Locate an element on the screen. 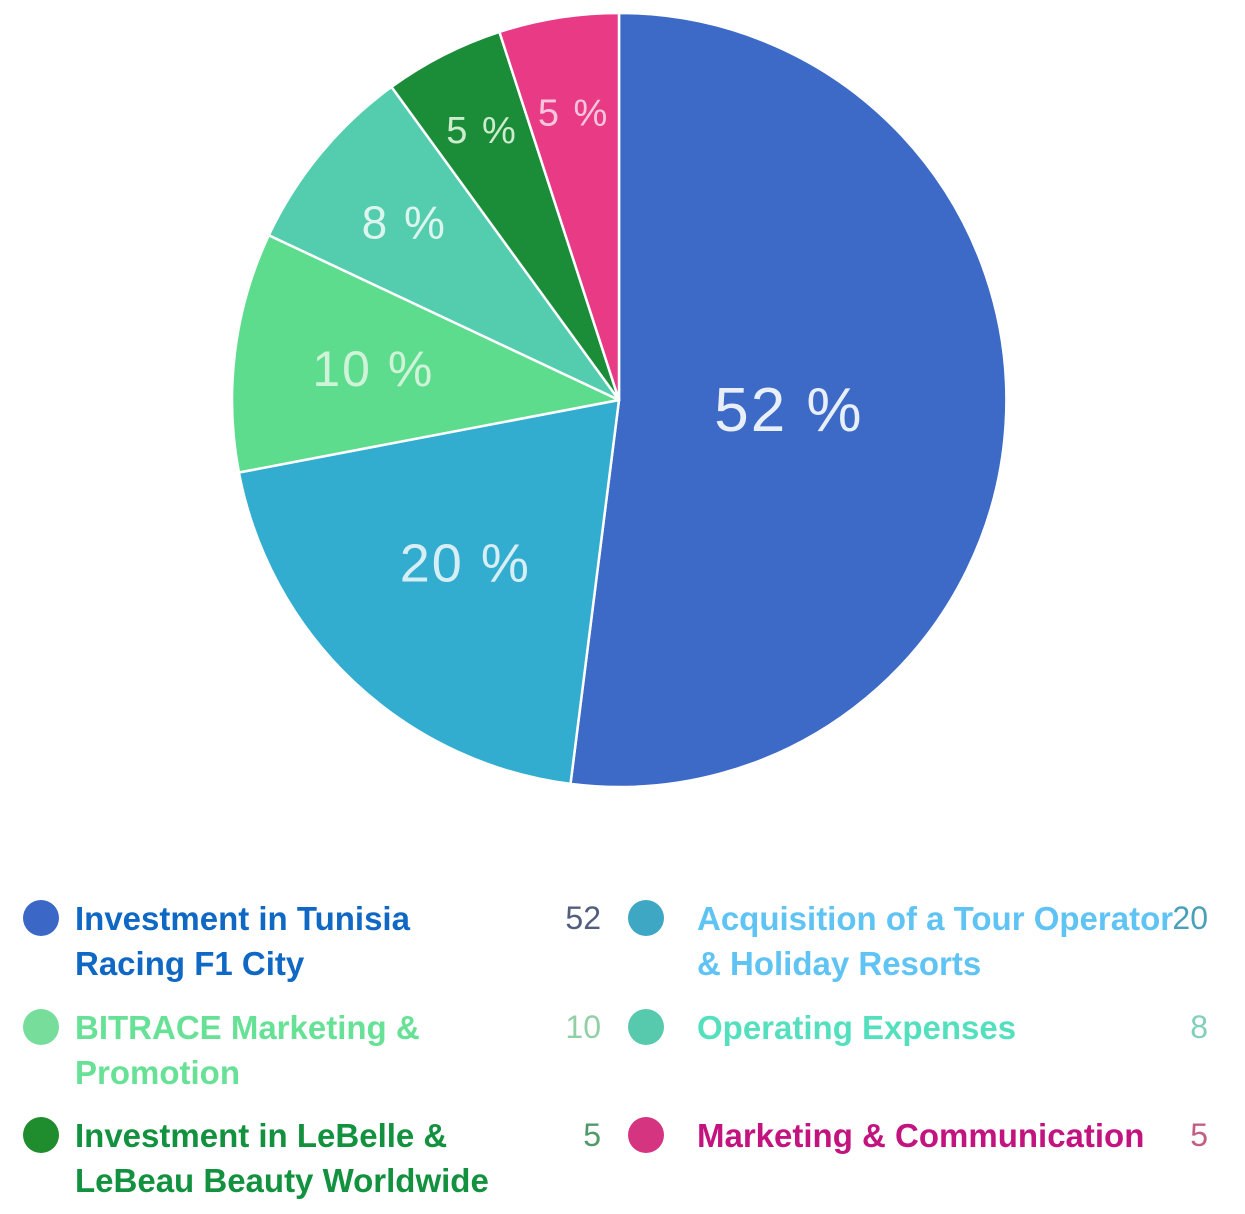  legend-item-bitrace-marketing-promotion: BITRACE Marketing & Promotion 10 is located at coordinates (312, 1050).